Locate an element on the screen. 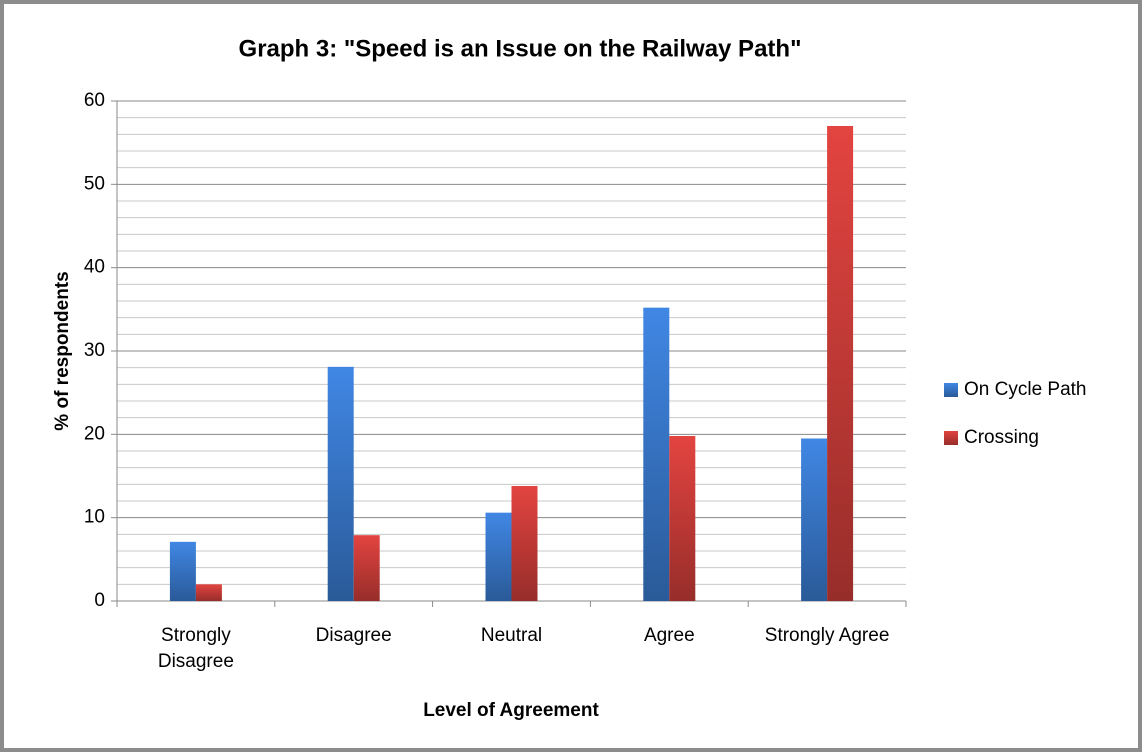 Image resolution: width=1142 pixels, height=752 pixels. x-tick-label: Strongly Disagree is located at coordinates (195, 648).